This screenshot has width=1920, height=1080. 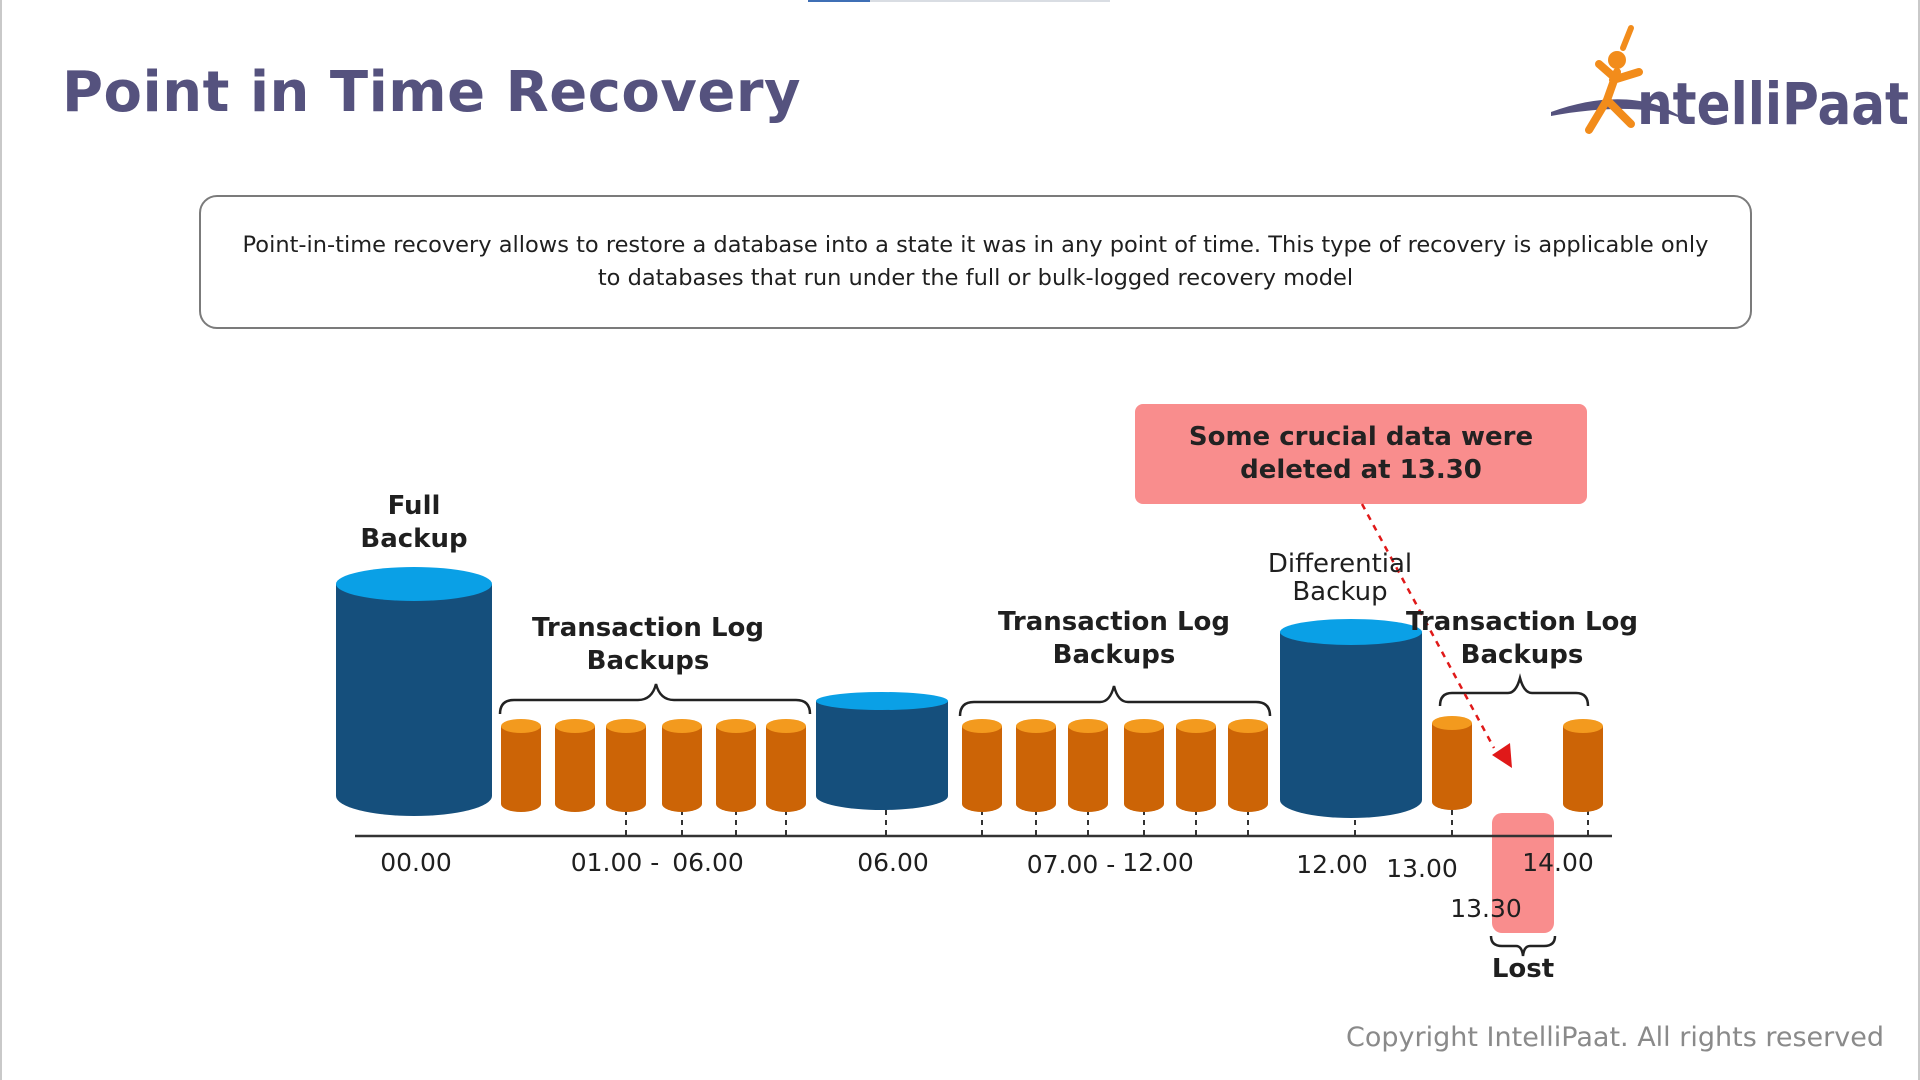 I want to click on time-label-1330: 13.30, so click(x=1486, y=908).